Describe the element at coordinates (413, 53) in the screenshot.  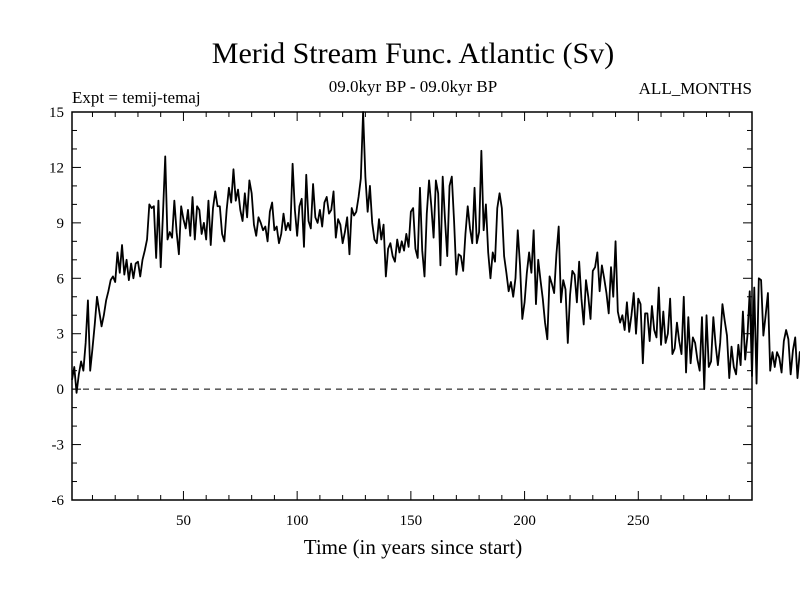
I see `chart-title: Merid Stream Func. Atlantic (Sv)` at that location.